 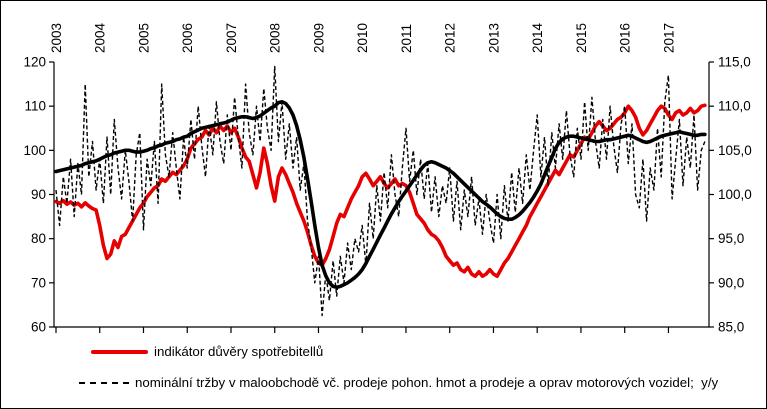 What do you see at coordinates (187, 38) in the screenshot?
I see `x-year-label: 2006` at bounding box center [187, 38].